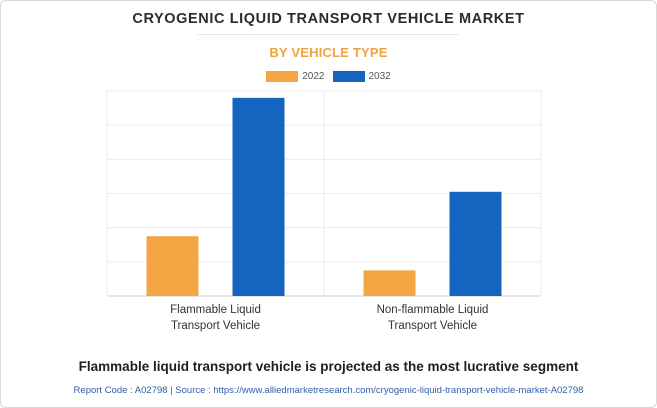 Image resolution: width=657 pixels, height=408 pixels. Describe the element at coordinates (258, 196) in the screenshot. I see `bar-2032-flammable` at that location.